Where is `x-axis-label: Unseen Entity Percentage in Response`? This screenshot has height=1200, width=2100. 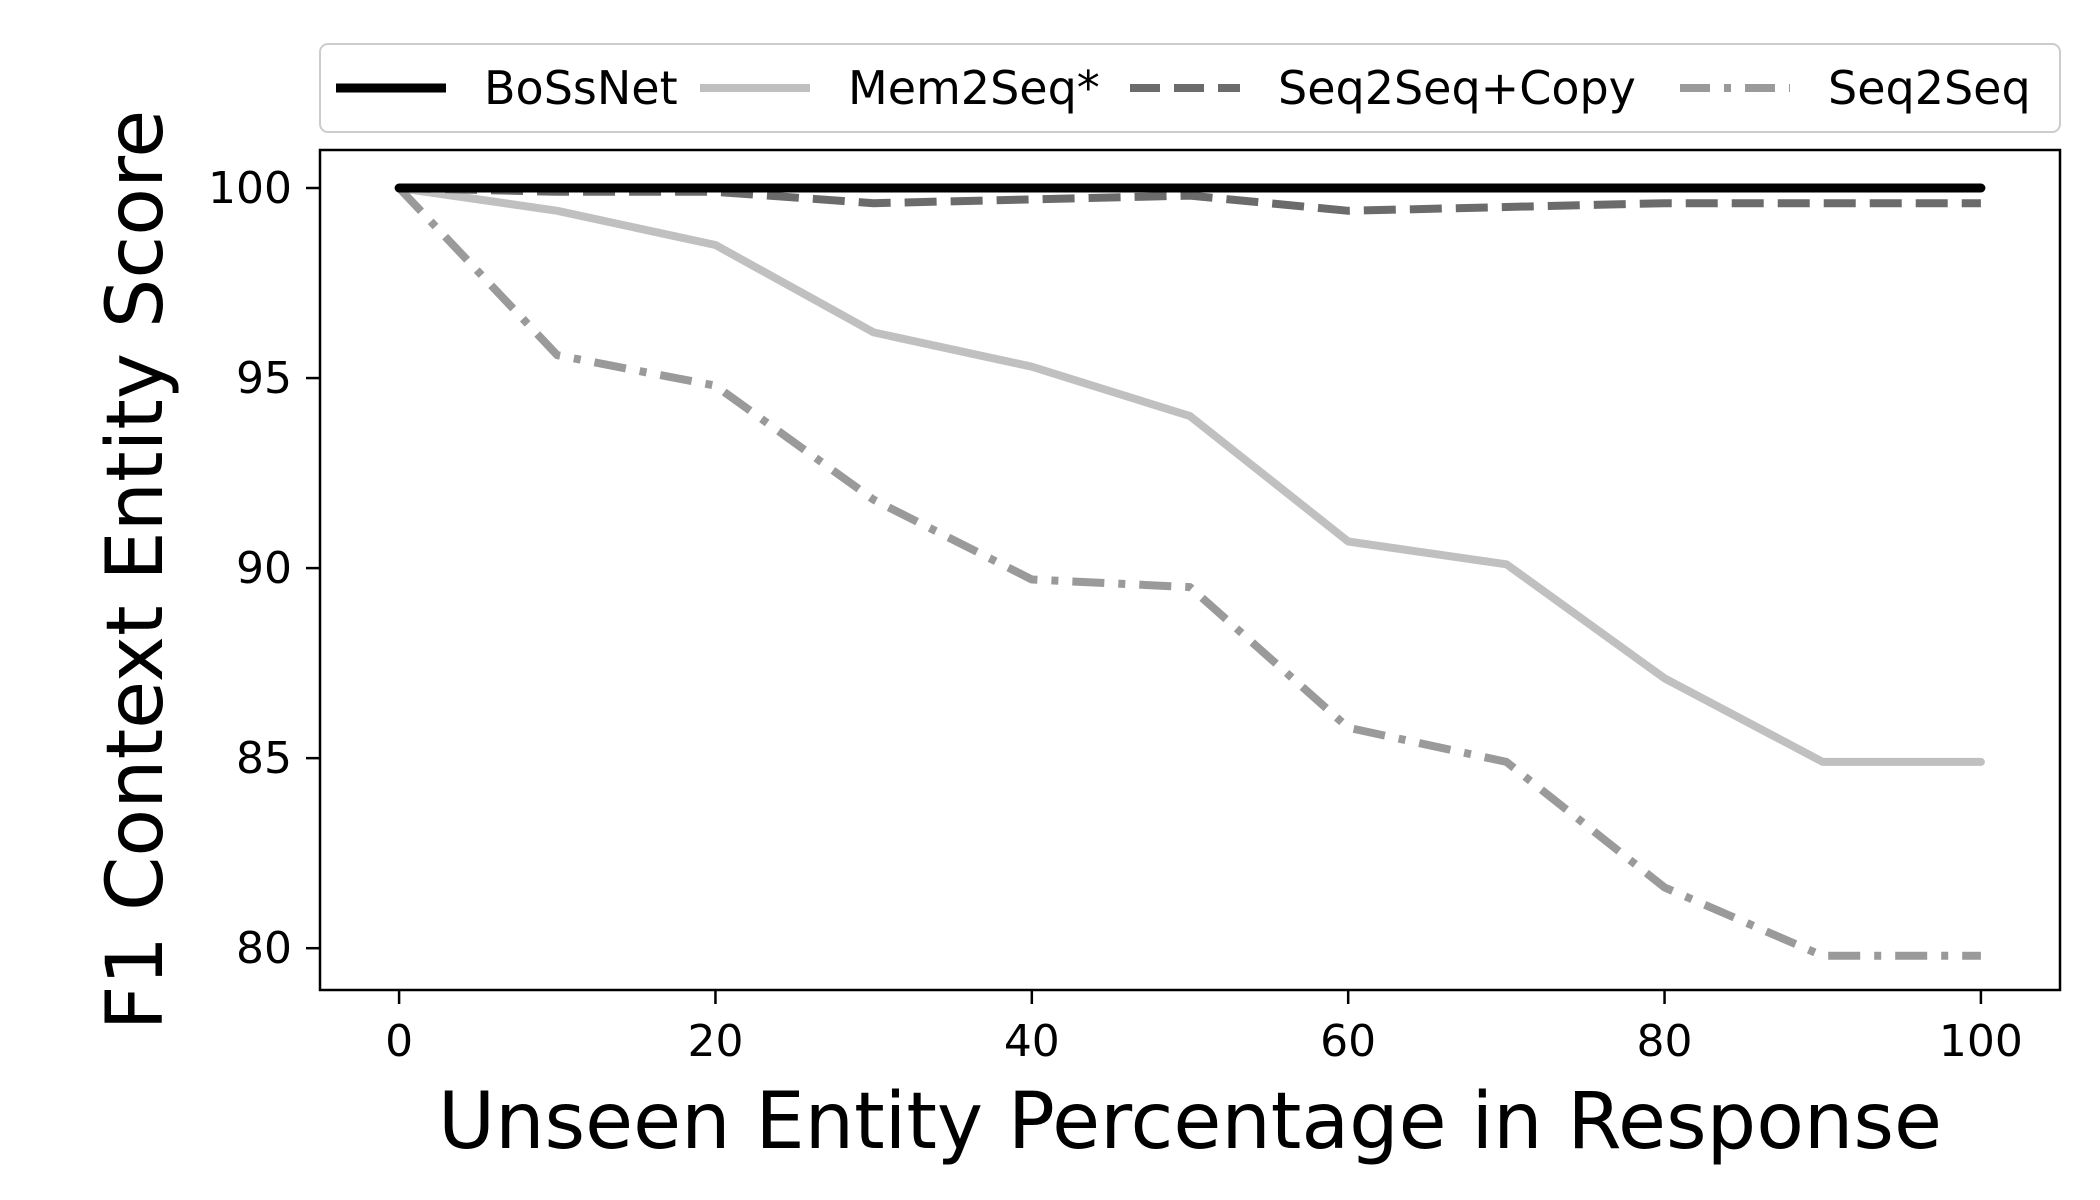 x-axis-label: Unseen Entity Percentage in Response is located at coordinates (1190, 1122).